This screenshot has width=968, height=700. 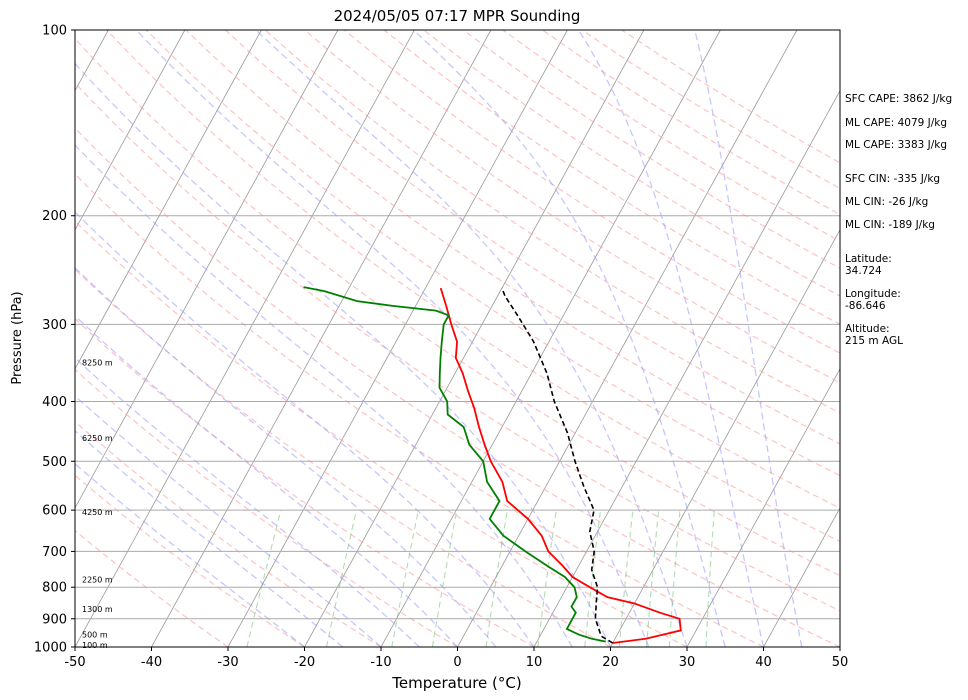 What do you see at coordinates (886, 202) in the screenshot?
I see `ml-cin-text-1: ML CIN: -26 J/kg` at bounding box center [886, 202].